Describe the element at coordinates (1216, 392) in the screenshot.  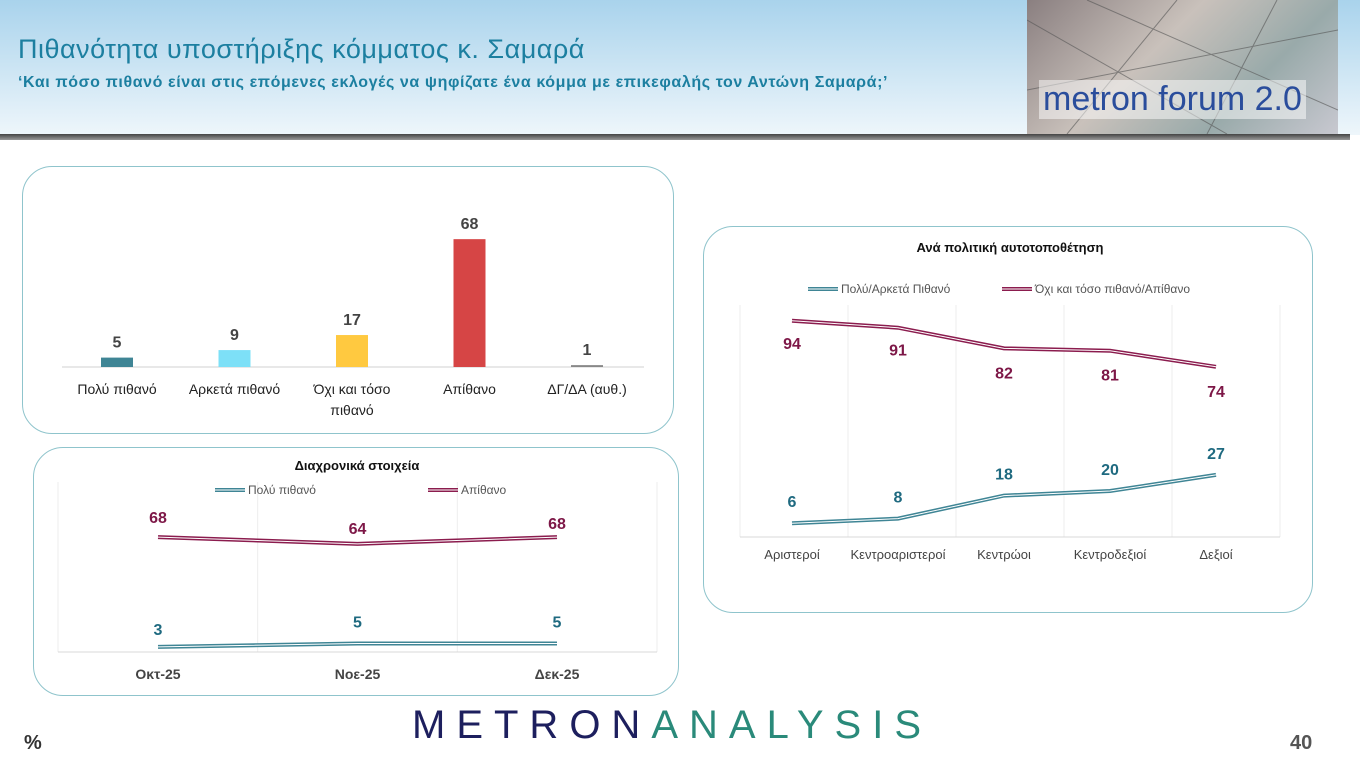
I see `data-label: 74` at that location.